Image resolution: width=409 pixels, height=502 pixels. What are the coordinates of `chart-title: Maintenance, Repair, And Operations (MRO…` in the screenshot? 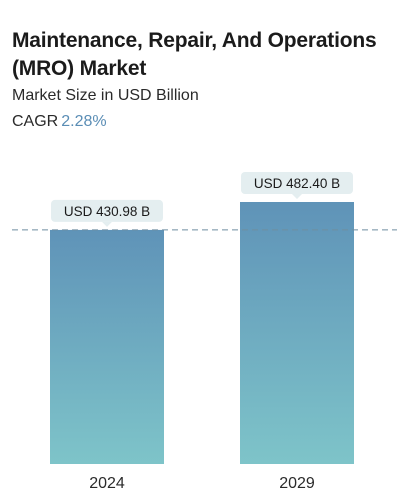 It's located at (194, 54).